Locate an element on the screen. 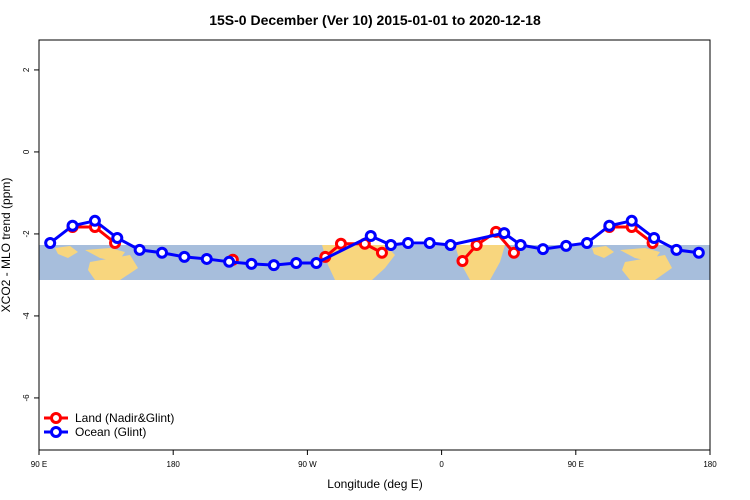 This screenshot has width=750, height=500. x-axis-label: Longitude (deg E) is located at coordinates (374, 484).